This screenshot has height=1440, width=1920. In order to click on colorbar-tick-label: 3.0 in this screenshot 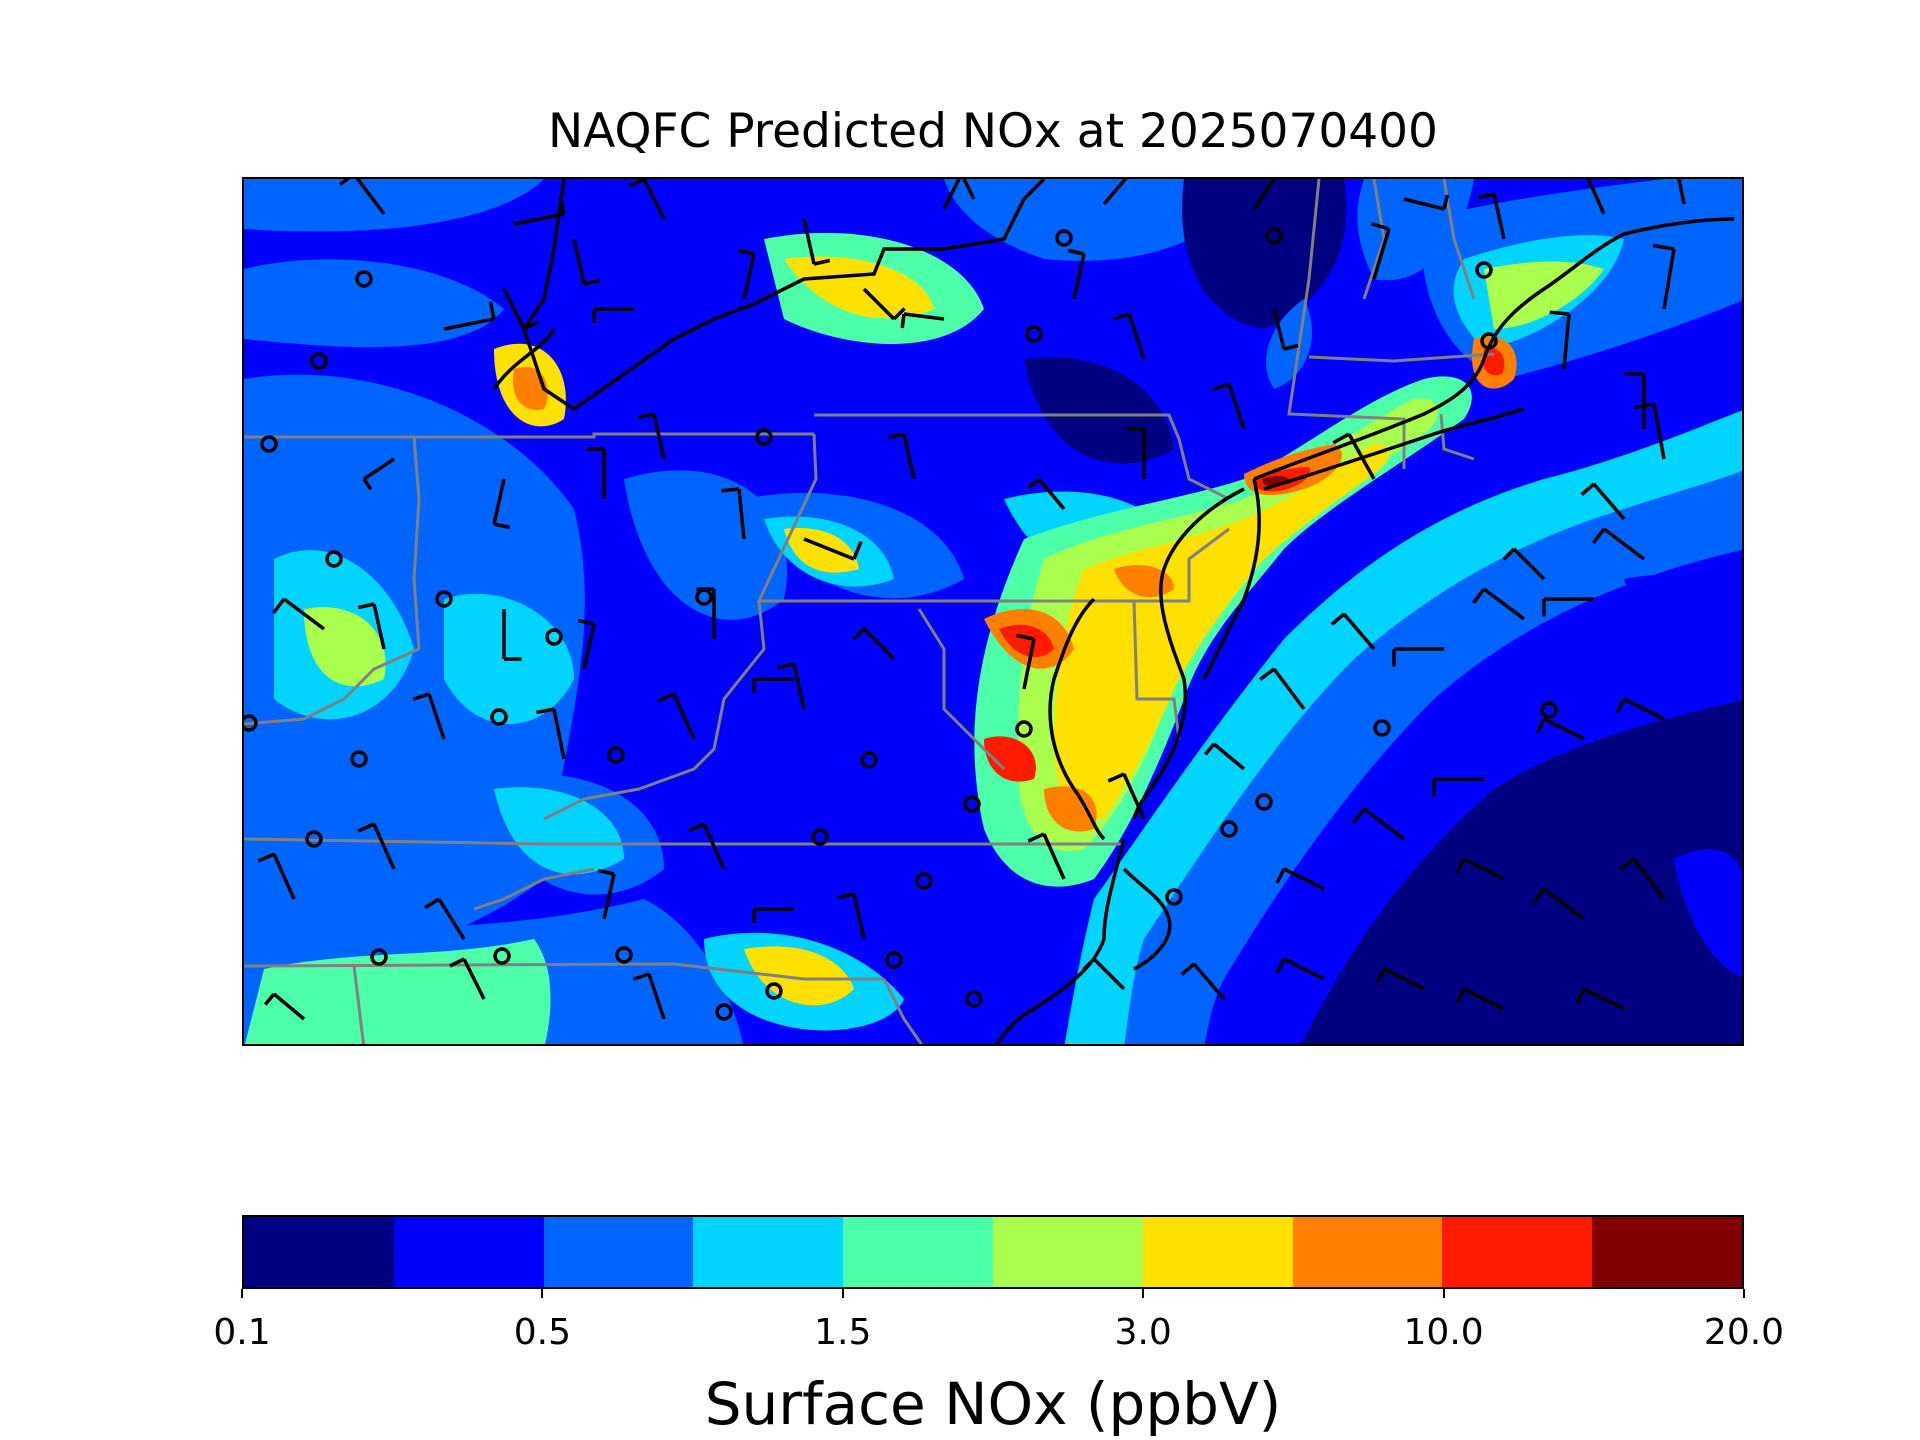, I will do `click(1143, 1332)`.